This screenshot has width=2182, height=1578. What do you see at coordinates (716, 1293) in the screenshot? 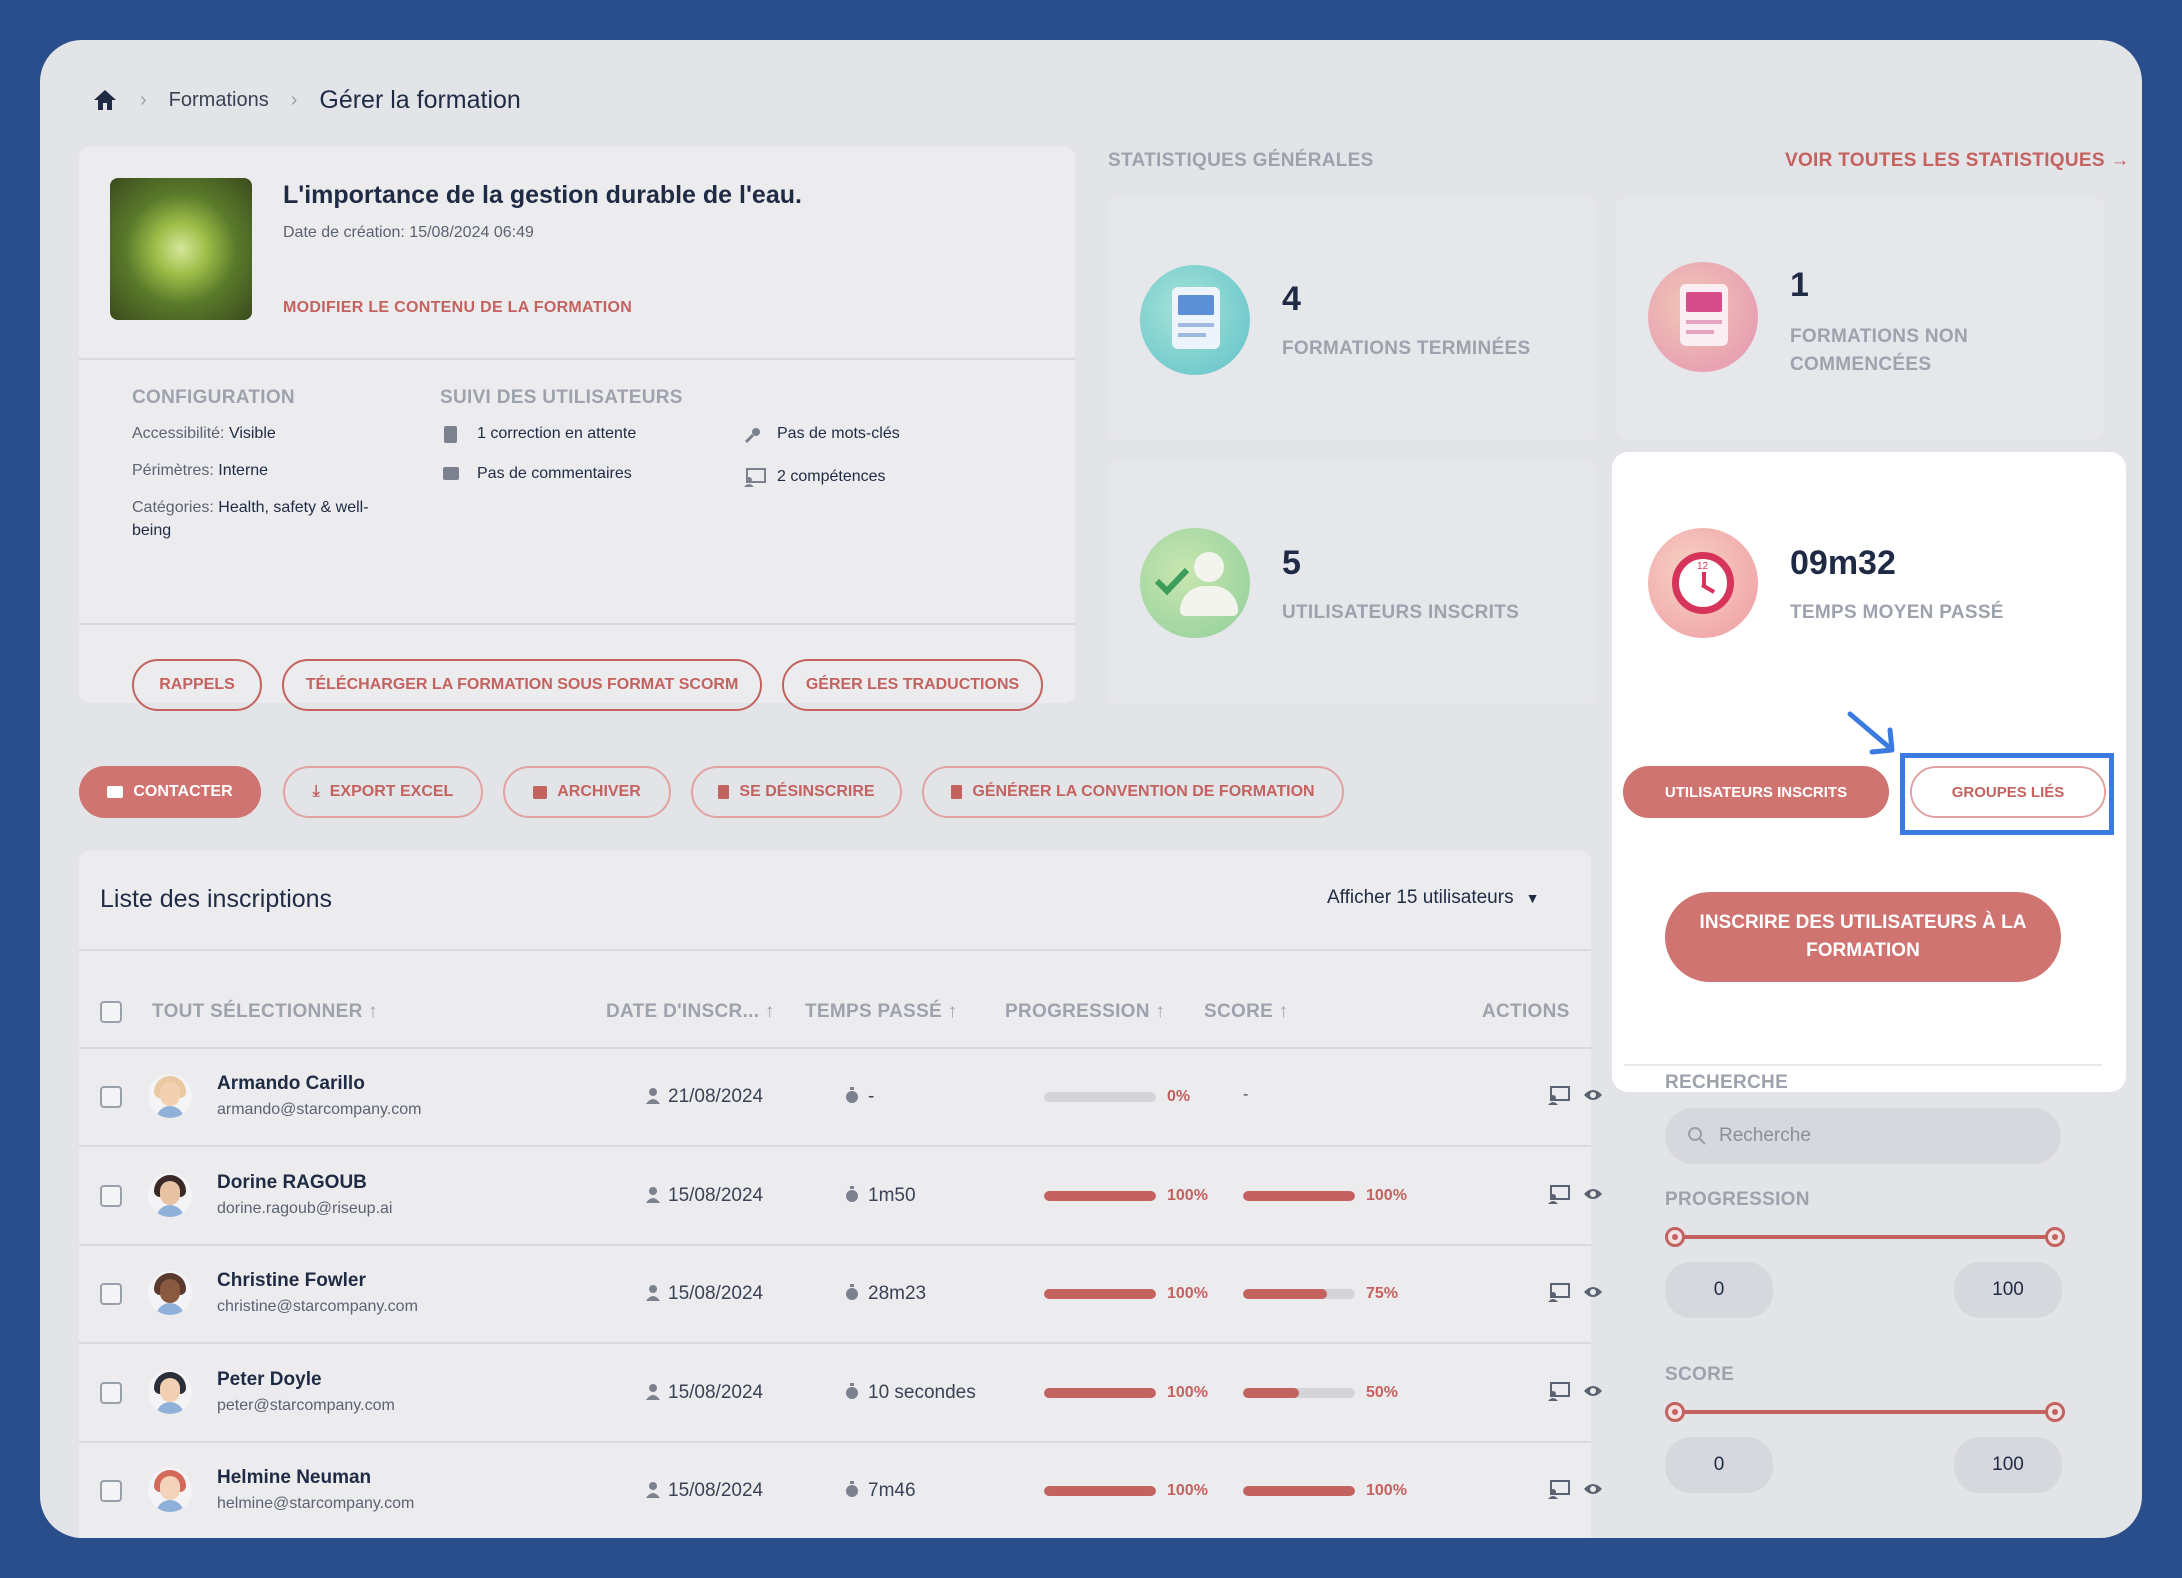
I see `enroll-date: 15/08/2024` at bounding box center [716, 1293].